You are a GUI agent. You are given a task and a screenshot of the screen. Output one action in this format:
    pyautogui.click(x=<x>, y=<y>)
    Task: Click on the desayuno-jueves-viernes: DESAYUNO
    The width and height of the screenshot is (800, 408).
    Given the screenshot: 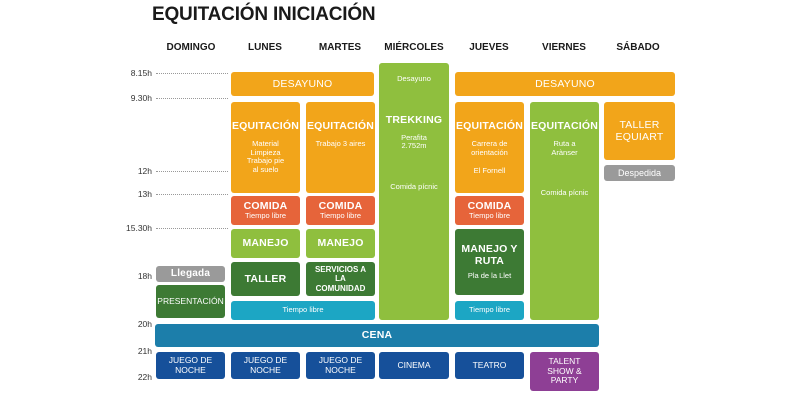 What is the action you would take?
    pyautogui.click(x=565, y=84)
    